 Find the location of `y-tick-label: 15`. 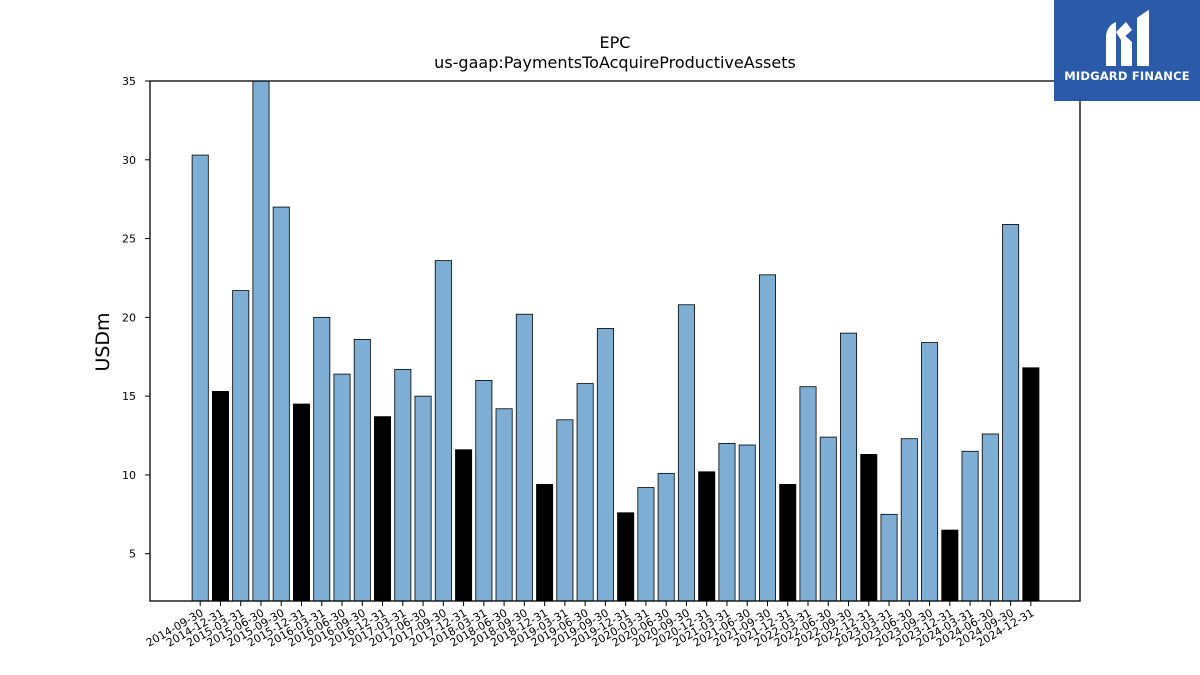

y-tick-label: 15 is located at coordinates (129, 396).